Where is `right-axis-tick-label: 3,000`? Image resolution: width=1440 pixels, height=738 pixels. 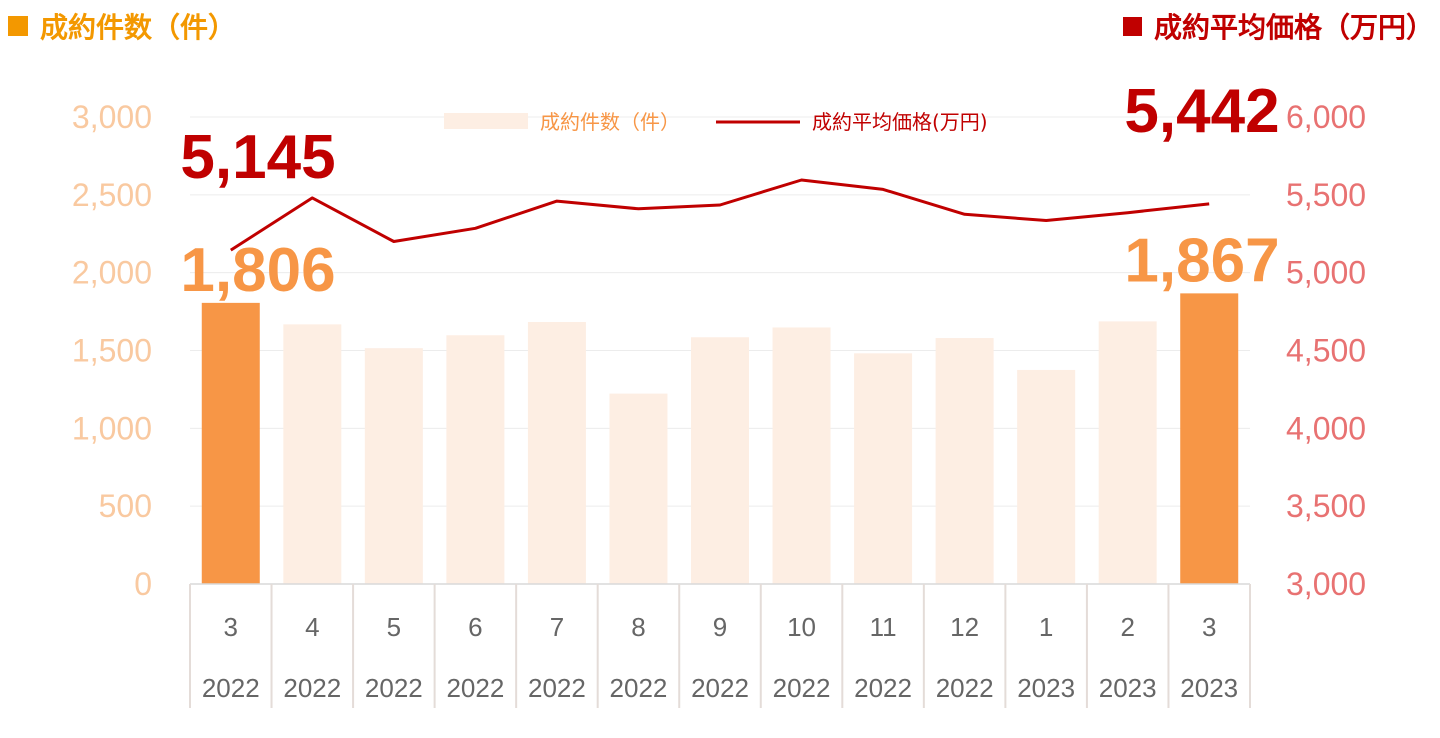
right-axis-tick-label: 3,000 is located at coordinates (1326, 584).